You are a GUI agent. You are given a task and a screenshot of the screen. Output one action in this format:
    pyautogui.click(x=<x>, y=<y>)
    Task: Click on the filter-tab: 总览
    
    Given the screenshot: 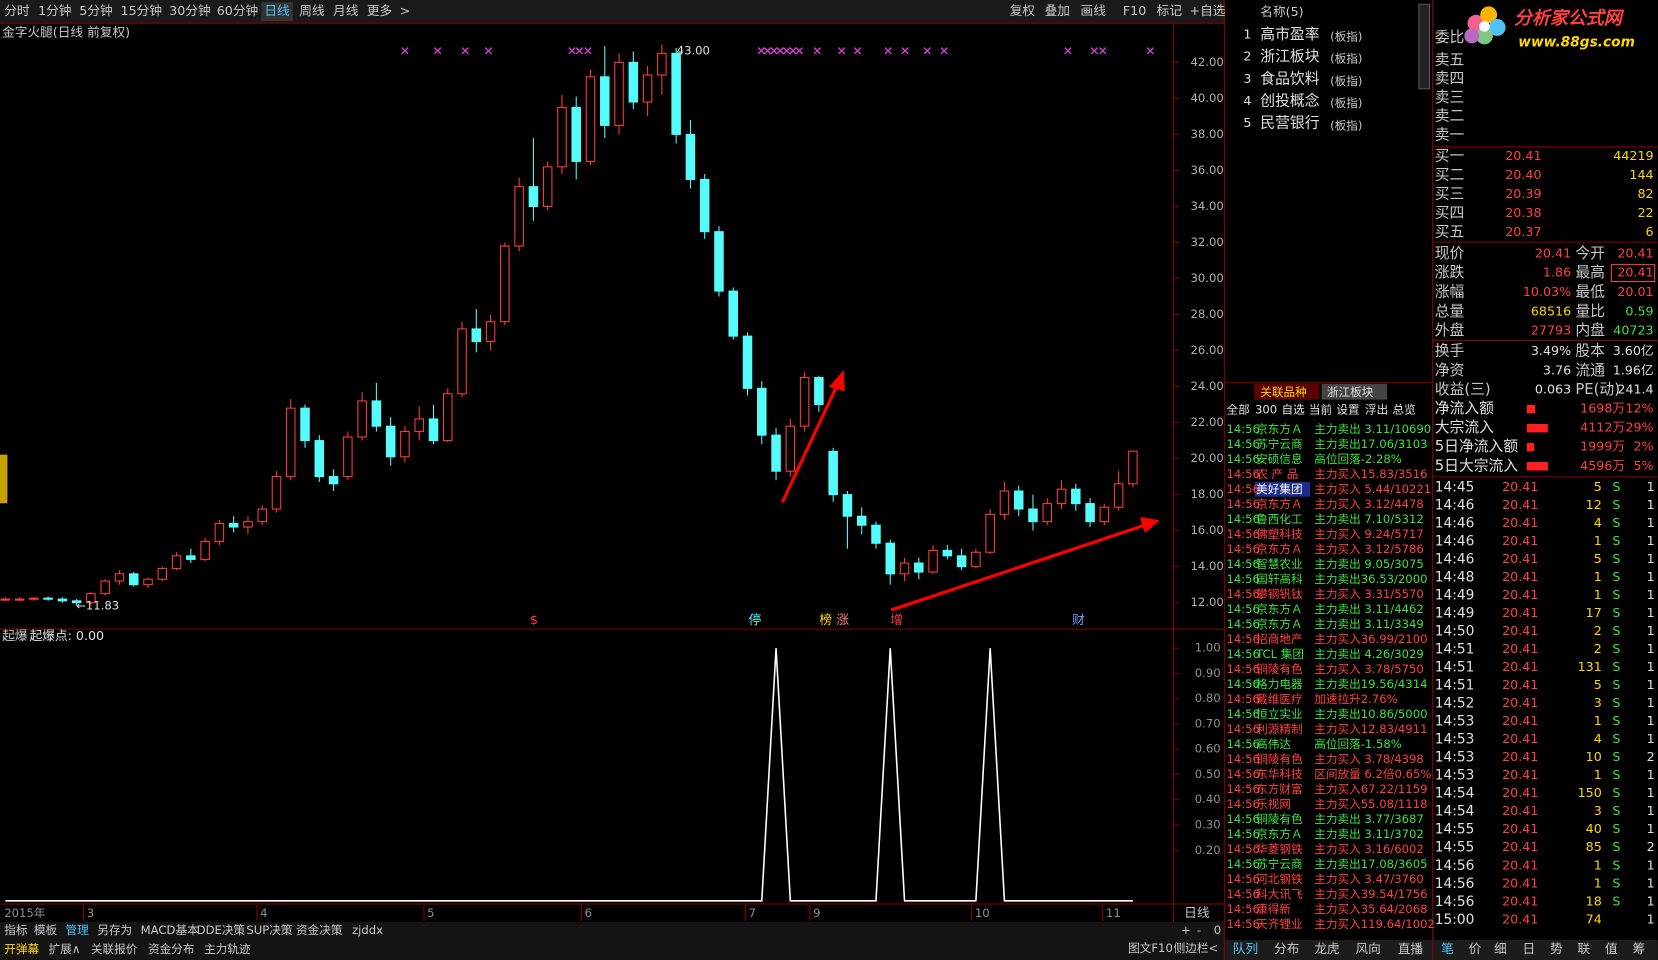 What is the action you would take?
    pyautogui.click(x=1403, y=410)
    